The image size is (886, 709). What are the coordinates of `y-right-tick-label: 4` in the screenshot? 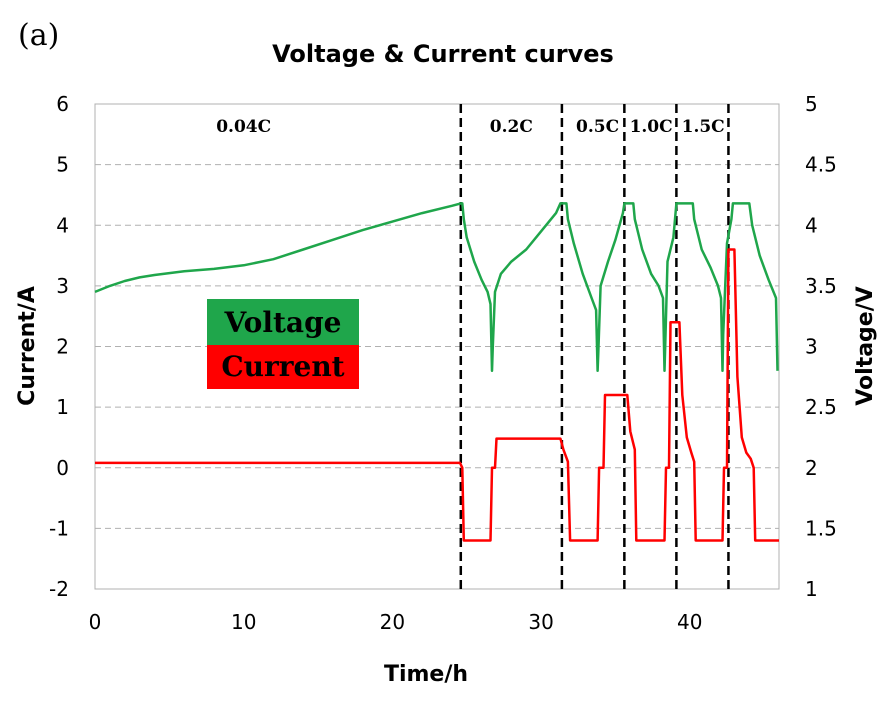 It's located at (811, 225).